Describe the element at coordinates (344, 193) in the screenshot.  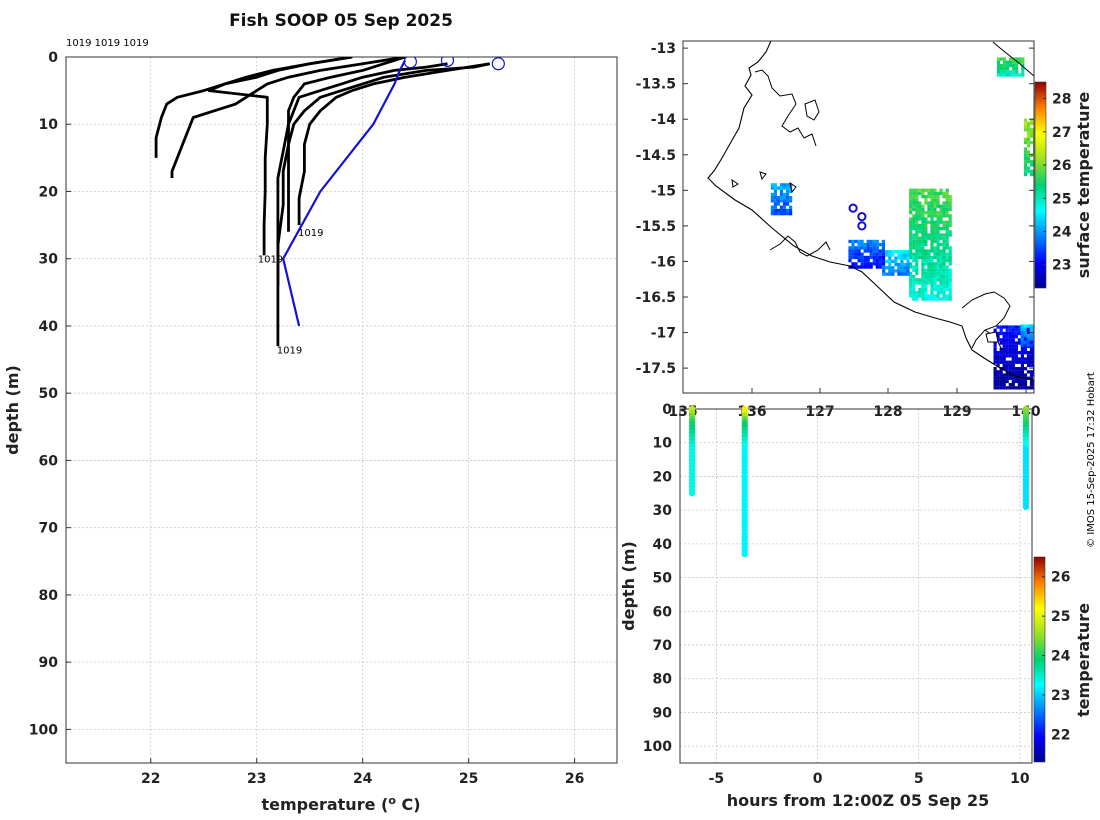
I see `latest-profile-line` at that location.